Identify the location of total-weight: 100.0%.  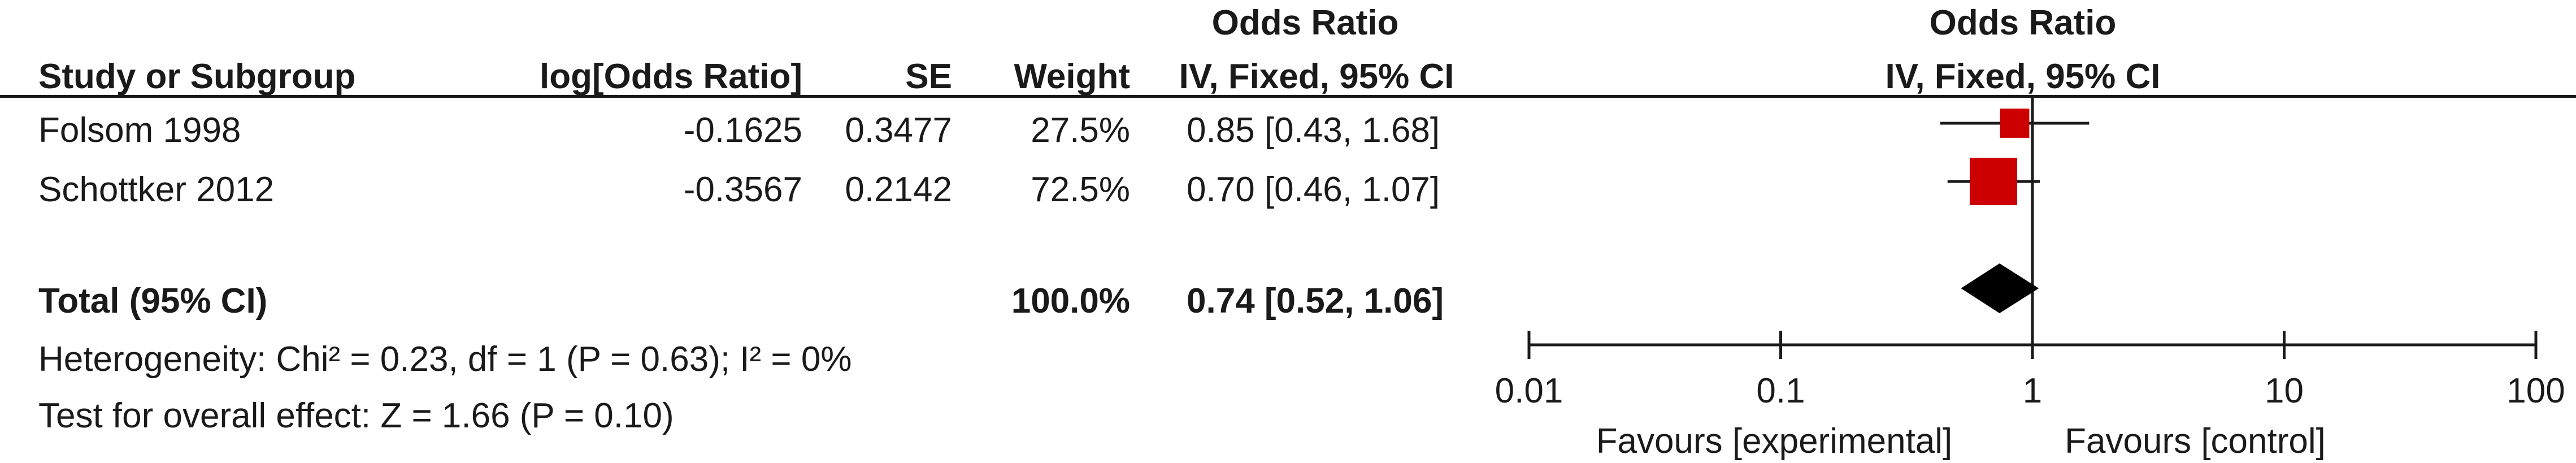
(1070, 301).